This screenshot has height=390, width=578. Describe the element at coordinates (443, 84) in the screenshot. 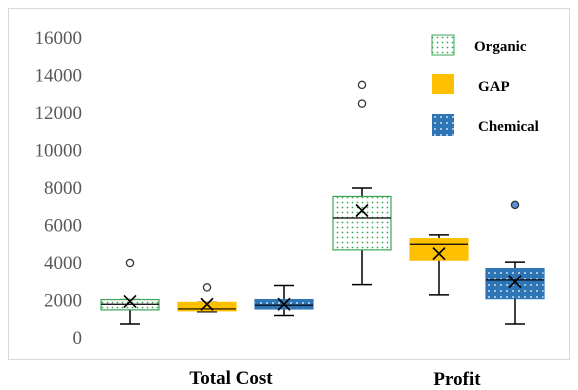

I see `legend-swatch-gap` at that location.